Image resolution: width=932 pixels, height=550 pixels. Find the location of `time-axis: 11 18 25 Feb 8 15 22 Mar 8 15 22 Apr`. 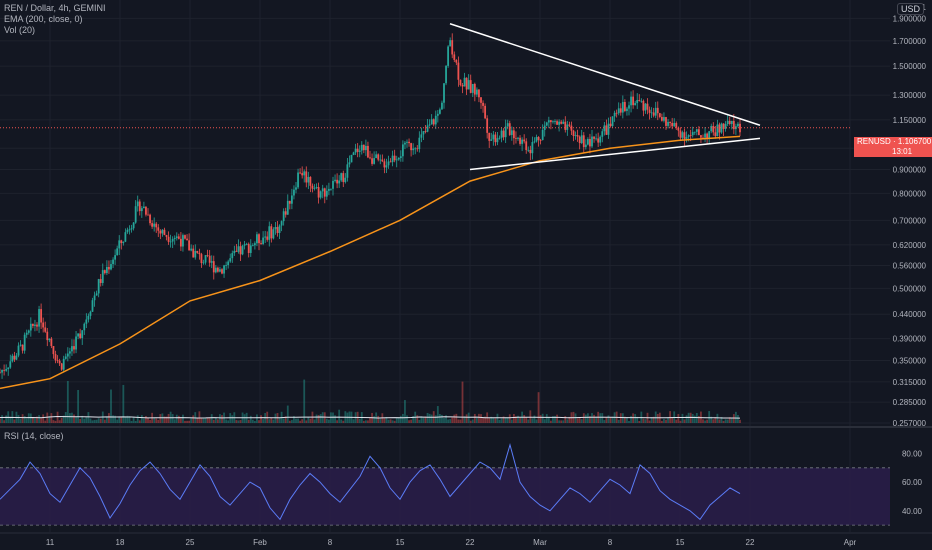

time-axis: 11 18 25 Feb 8 15 22 Mar 8 15 22 Apr is located at coordinates (466, 541).